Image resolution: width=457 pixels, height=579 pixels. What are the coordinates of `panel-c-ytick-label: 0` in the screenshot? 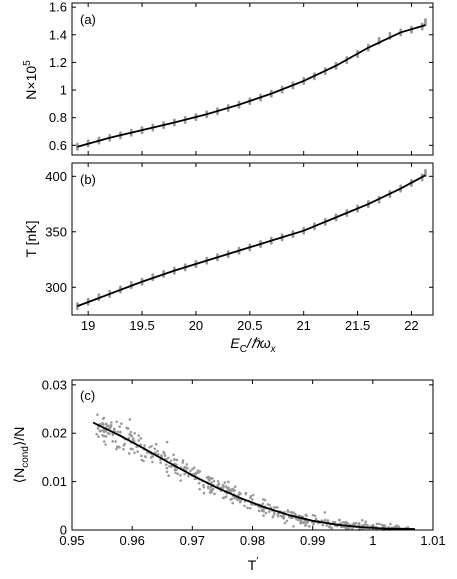 It's located at (63, 530).